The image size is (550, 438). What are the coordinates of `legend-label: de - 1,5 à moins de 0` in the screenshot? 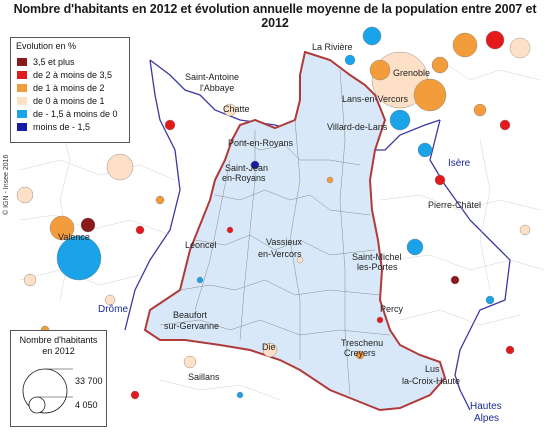 It's located at (75, 113).